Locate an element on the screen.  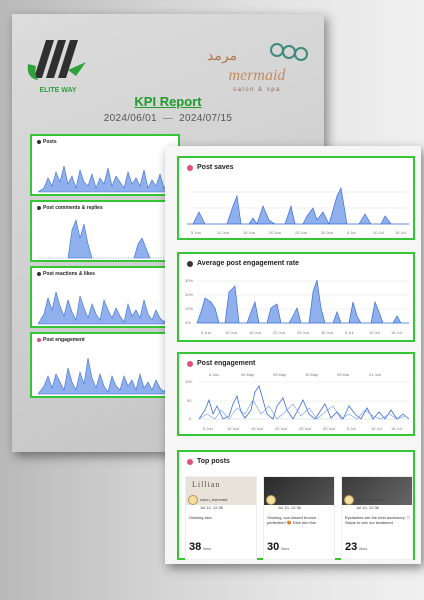
posts-card: Posts is located at coordinates (105, 165).